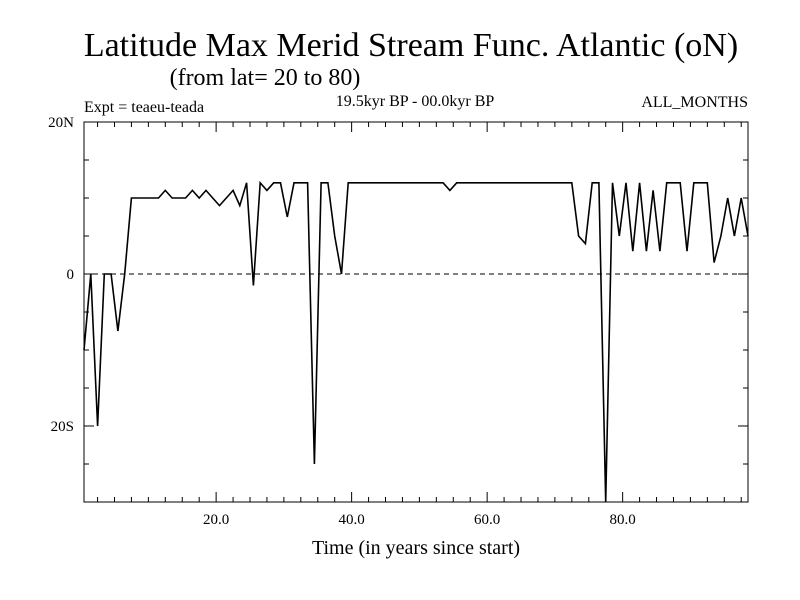  Describe the element at coordinates (487, 520) in the screenshot. I see `x-tick-label: 60.0` at that location.